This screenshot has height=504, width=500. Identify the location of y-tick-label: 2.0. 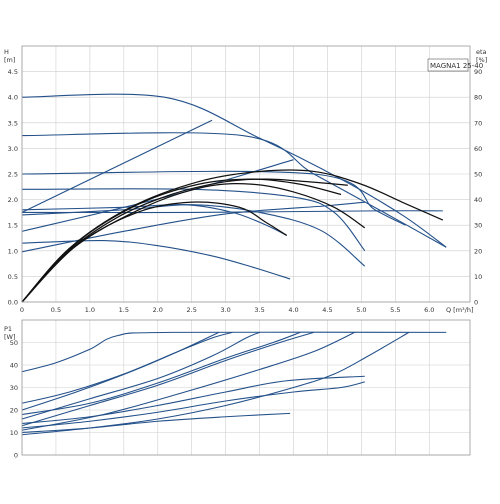
(13, 200).